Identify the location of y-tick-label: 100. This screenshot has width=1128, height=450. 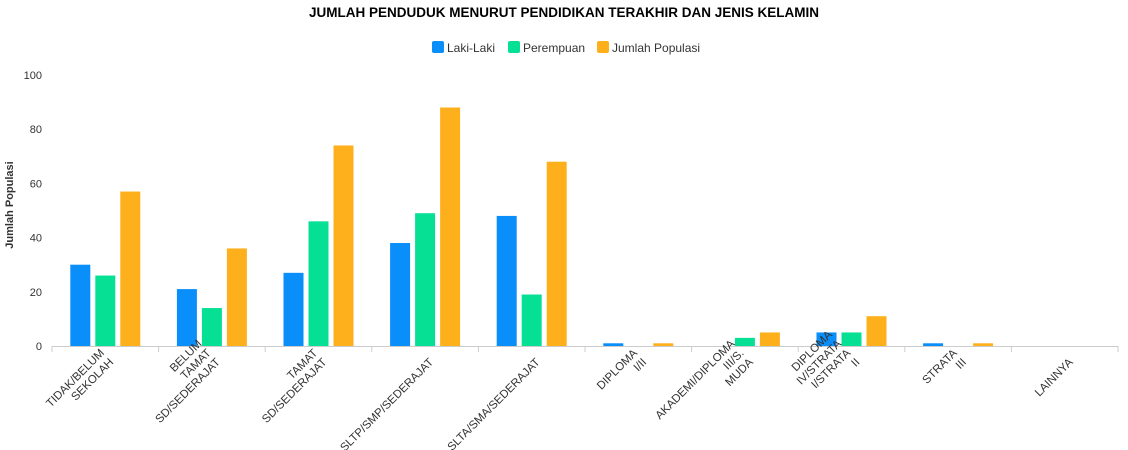
(33, 76).